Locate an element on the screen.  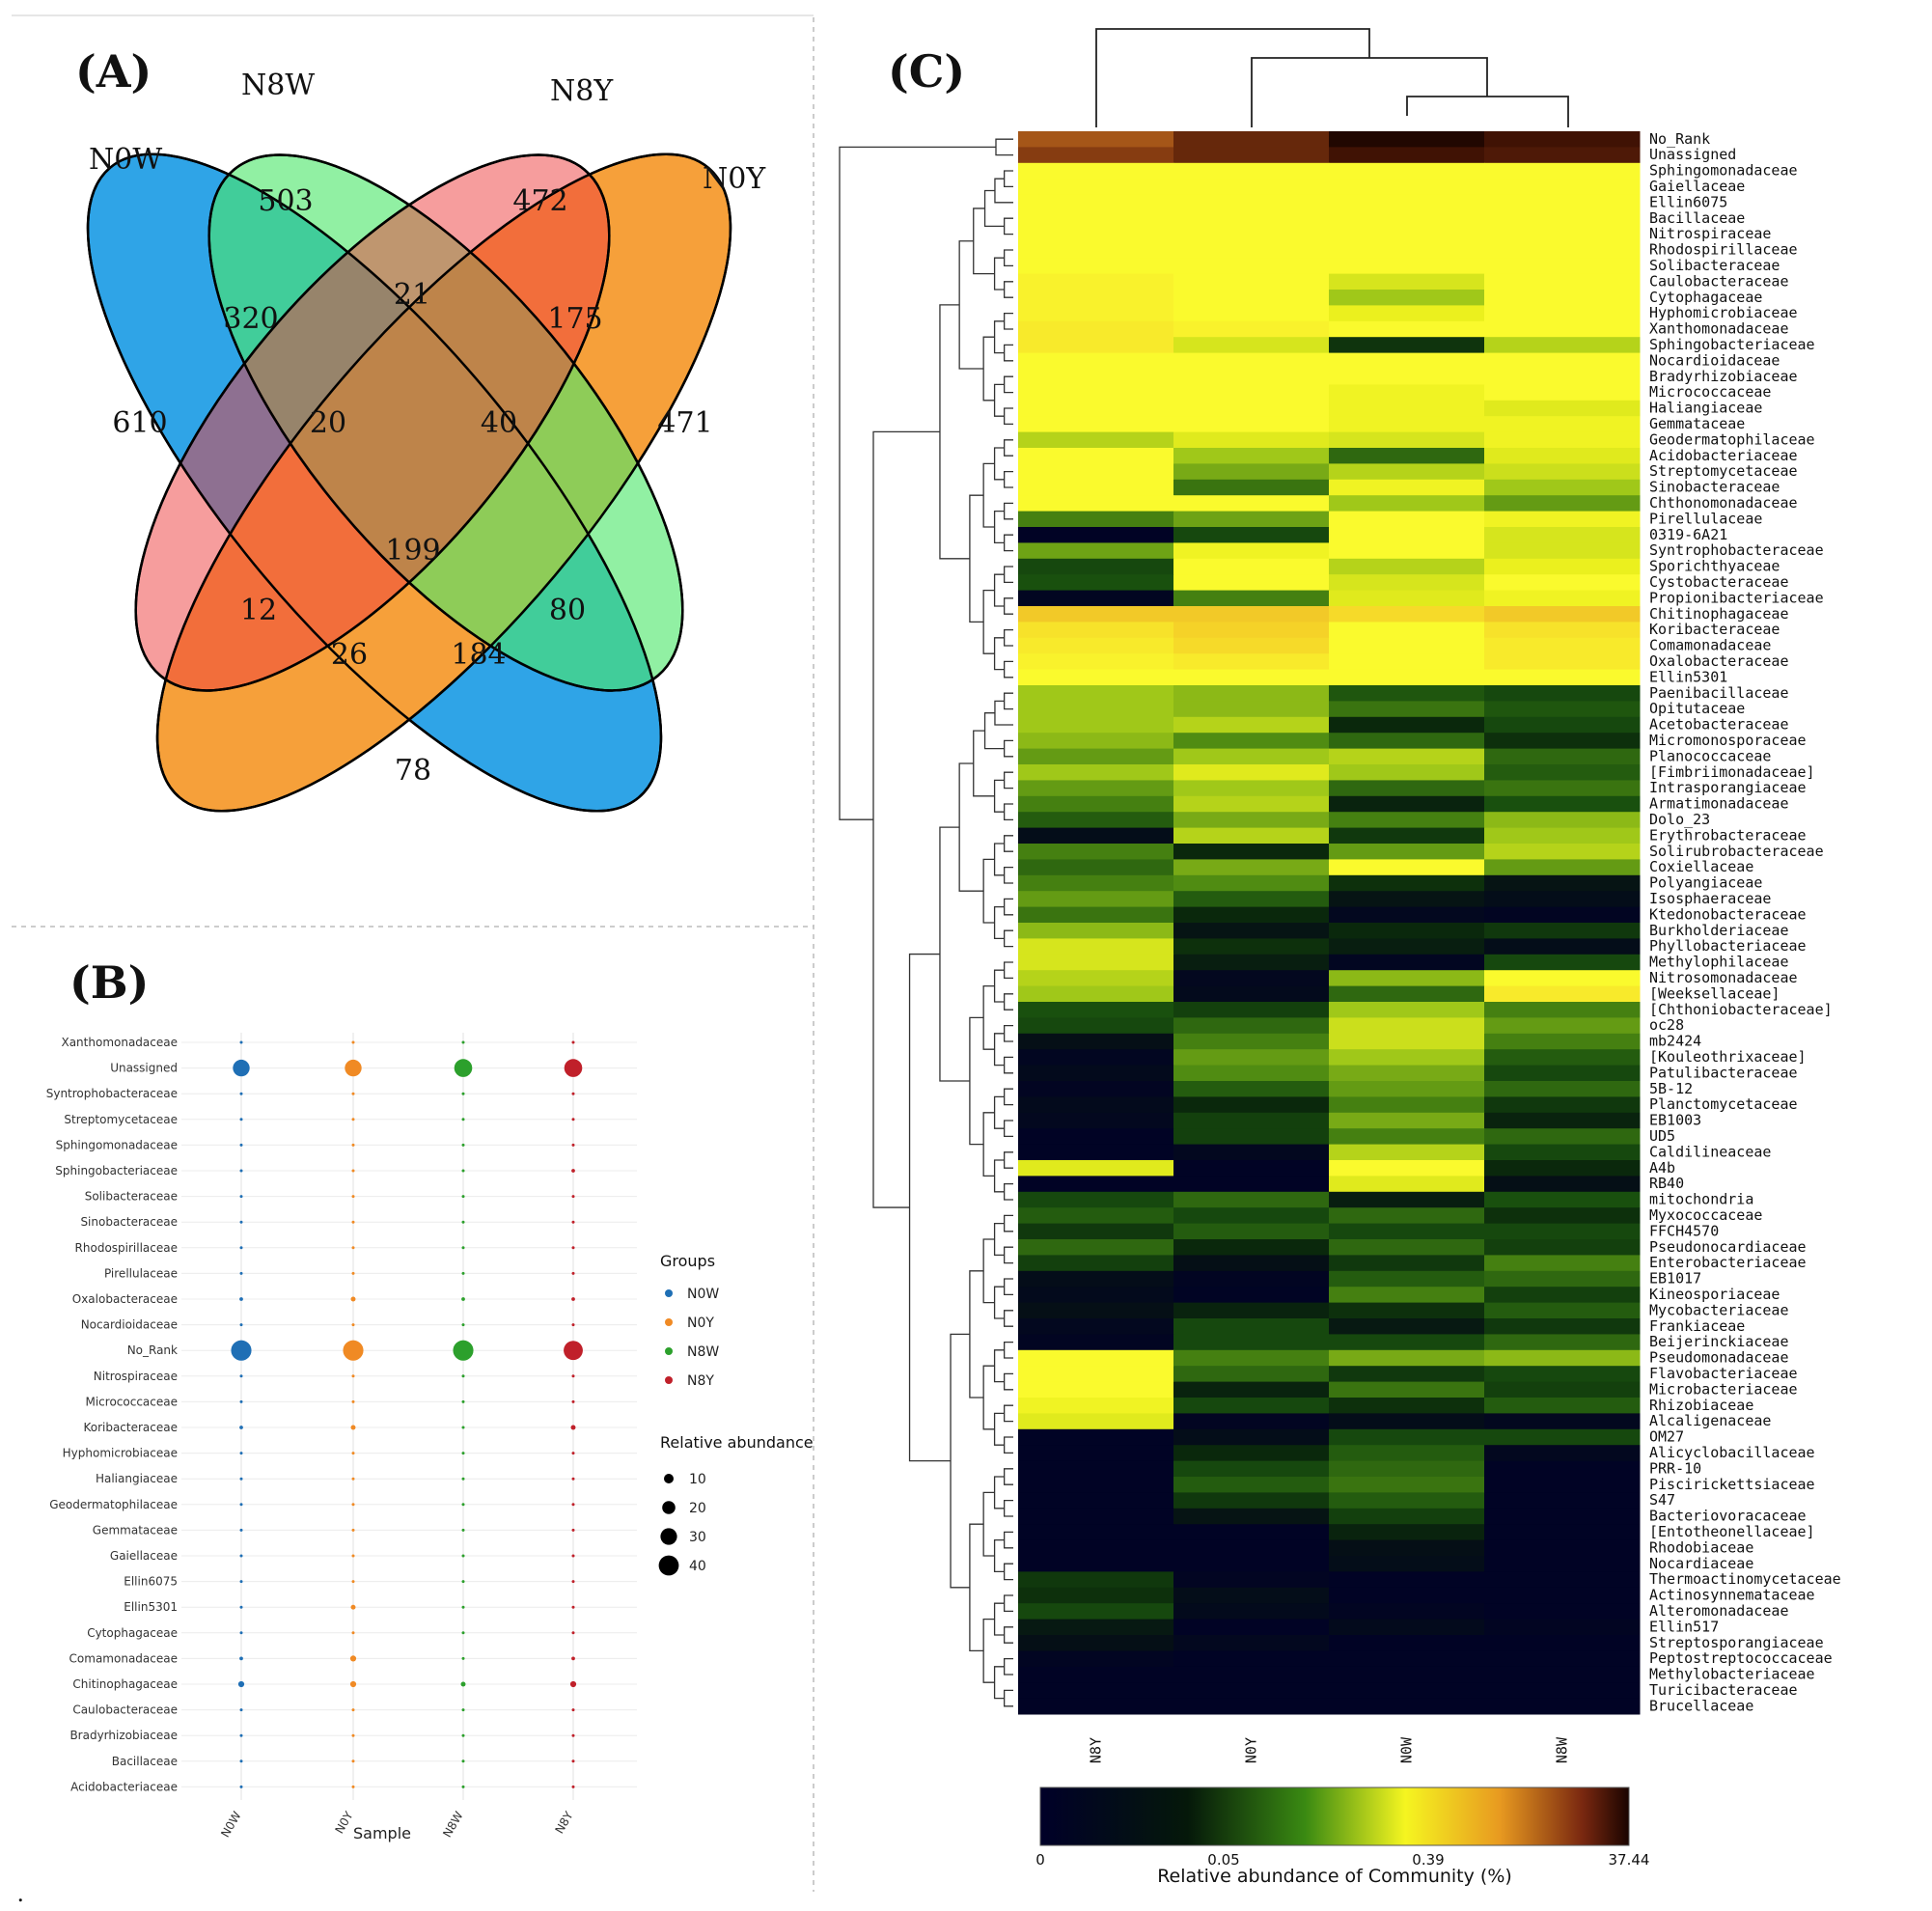
heatmap-row-label: Methylophilaceae is located at coordinates (1719, 962).